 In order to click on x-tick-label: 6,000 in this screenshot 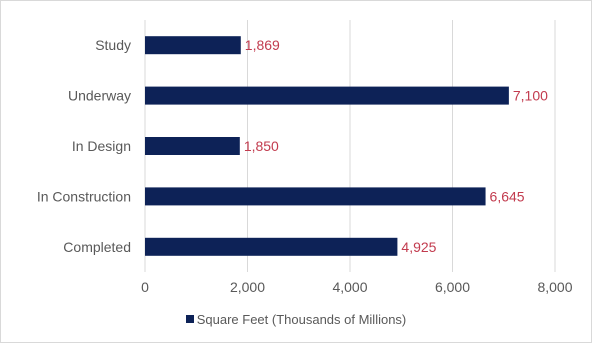, I will do `click(452, 287)`.